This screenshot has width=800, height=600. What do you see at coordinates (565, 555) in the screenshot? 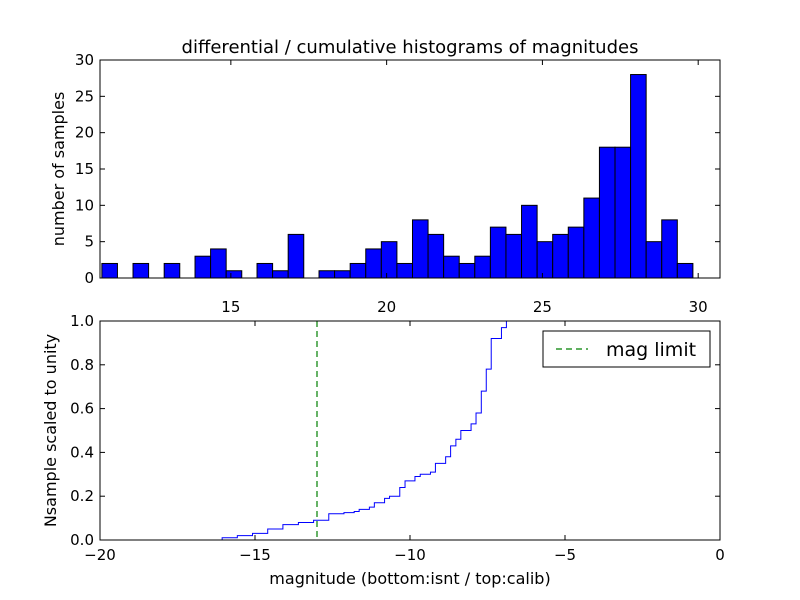
I see `bottom-x-tick-label: −5` at bounding box center [565, 555].